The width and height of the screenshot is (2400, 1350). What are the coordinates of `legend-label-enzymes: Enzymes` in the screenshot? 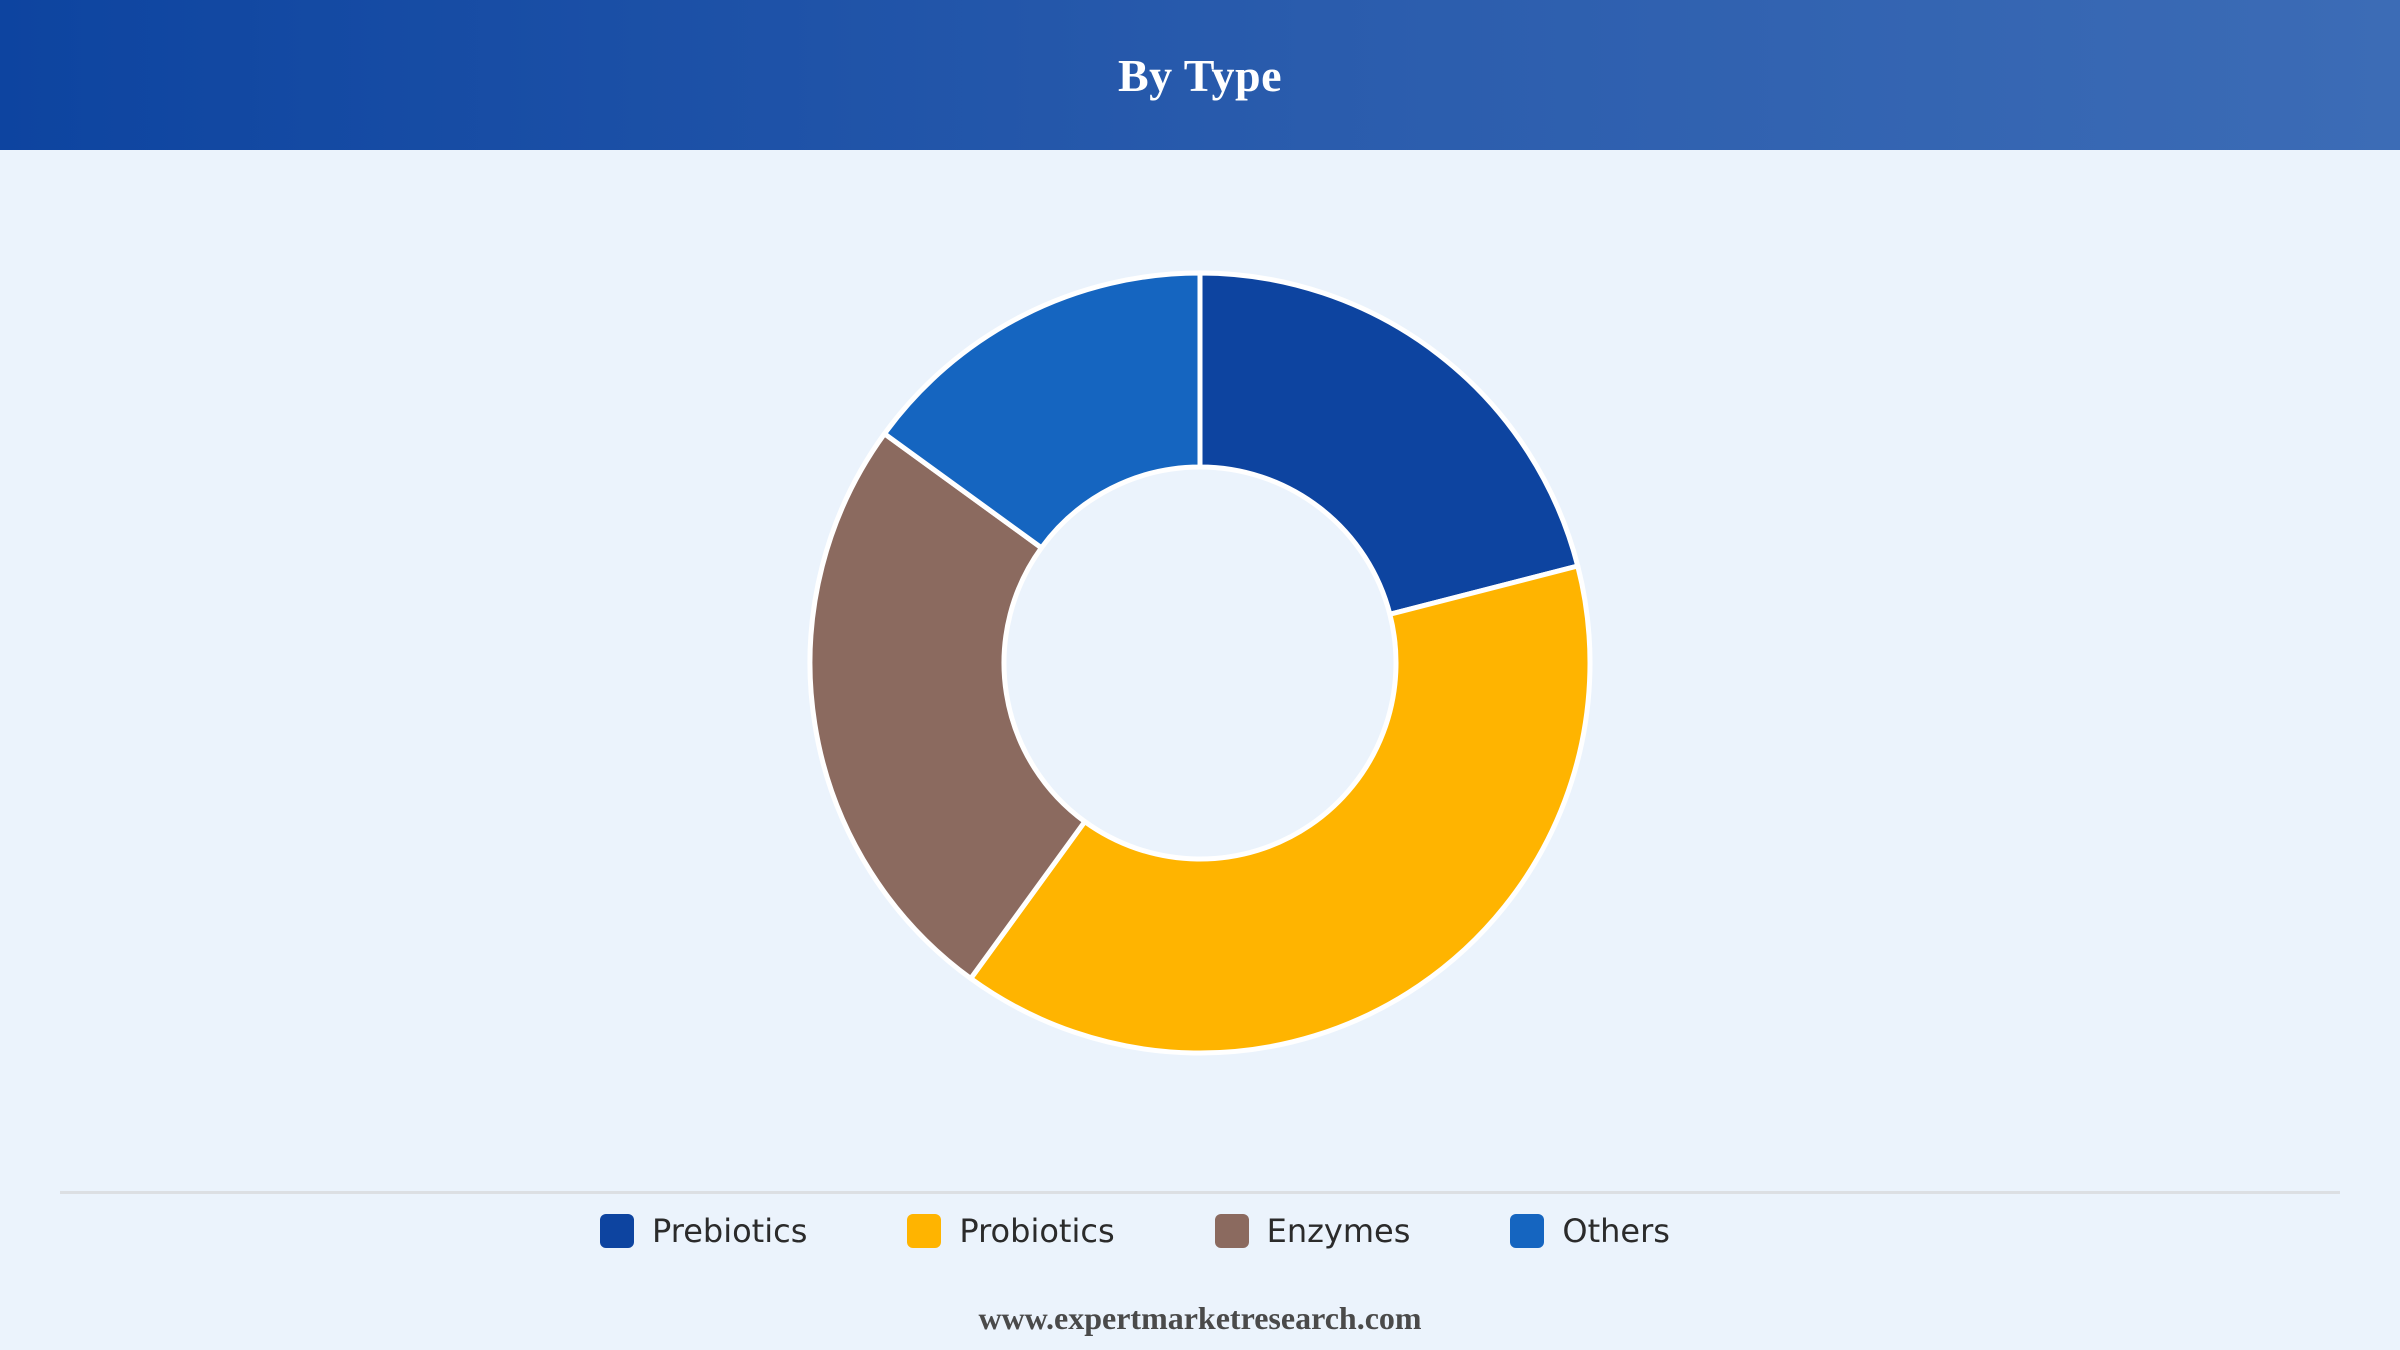 It's located at (1338, 1231).